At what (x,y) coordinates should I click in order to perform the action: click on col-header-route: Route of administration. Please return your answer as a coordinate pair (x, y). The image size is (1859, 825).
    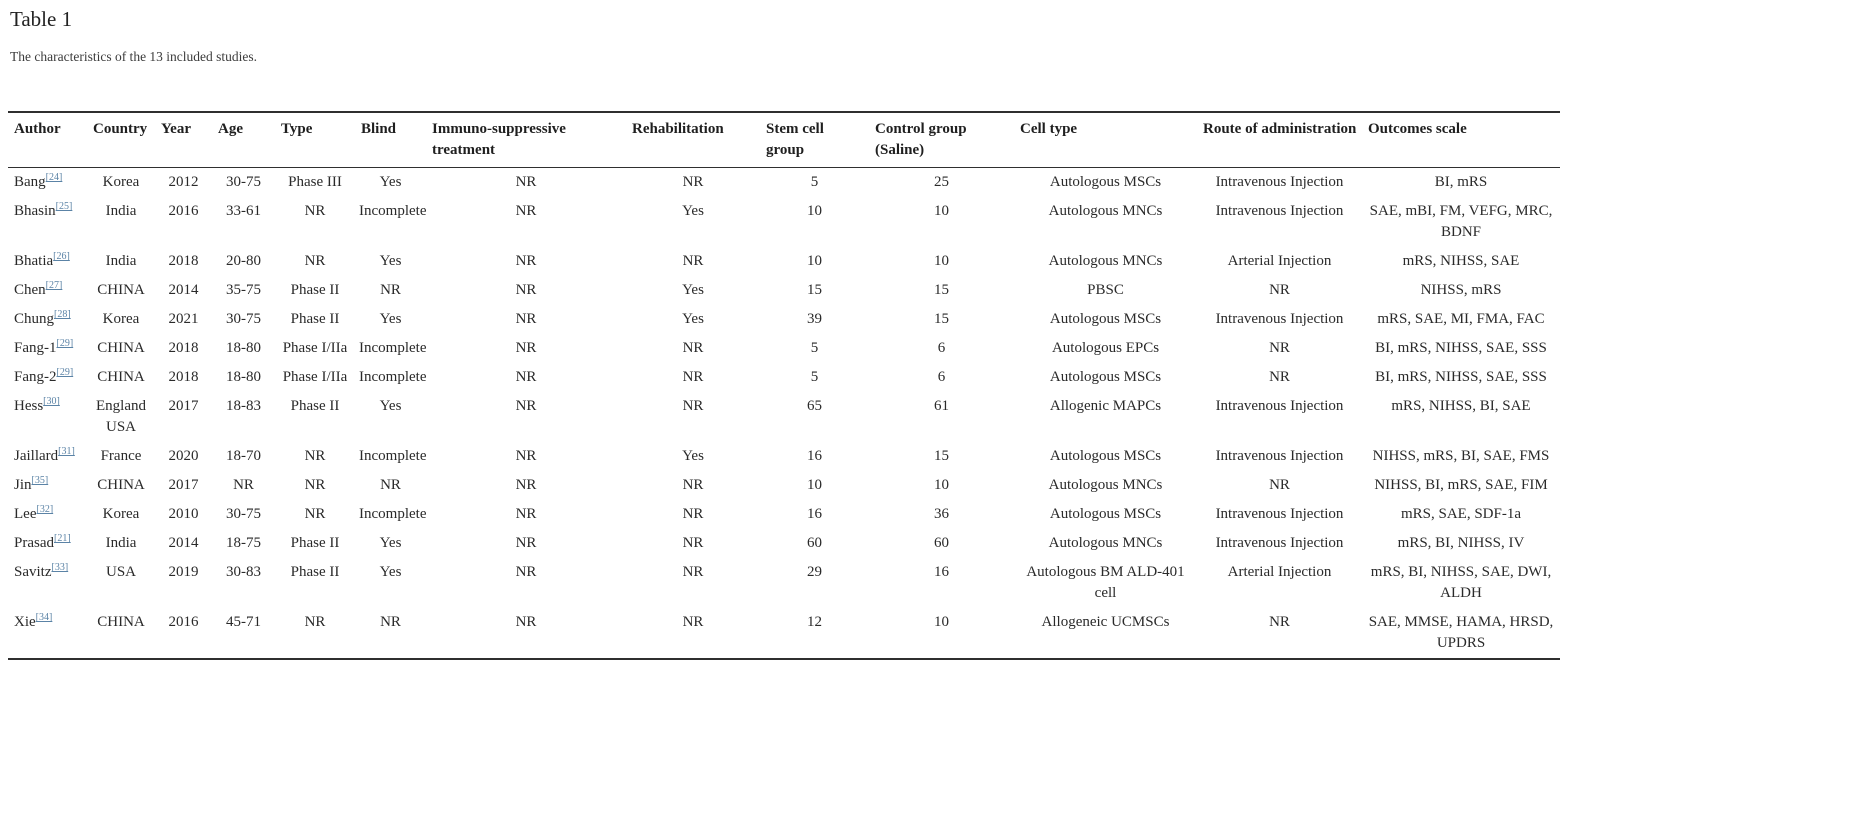
    Looking at the image, I should click on (1280, 129).